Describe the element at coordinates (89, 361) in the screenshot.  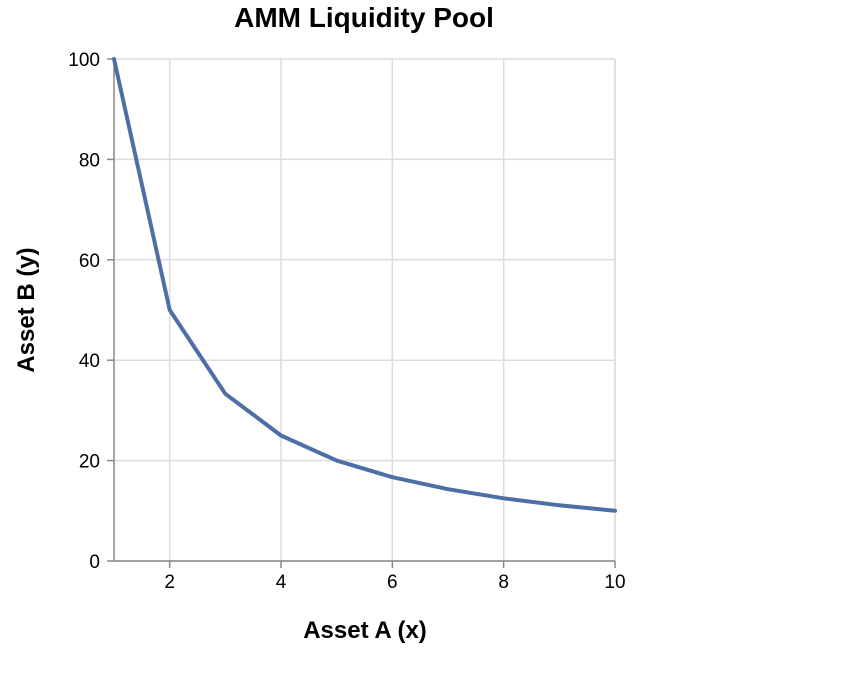
I see `y-tick-label: 40` at that location.